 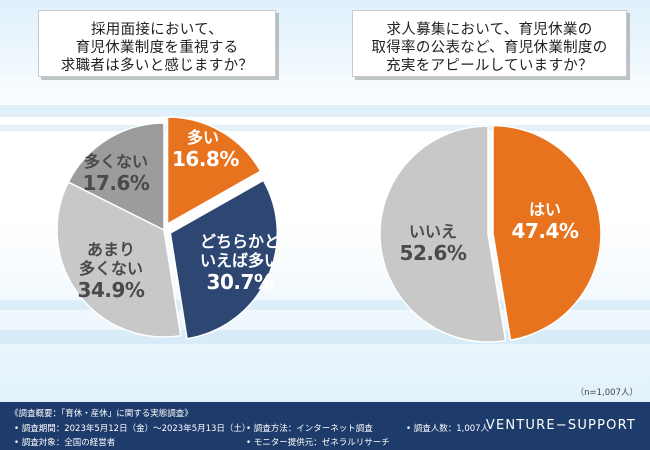 I want to click on survey-provider: • モニター提供元：ゼネラルリサーチ, so click(x=318, y=443).